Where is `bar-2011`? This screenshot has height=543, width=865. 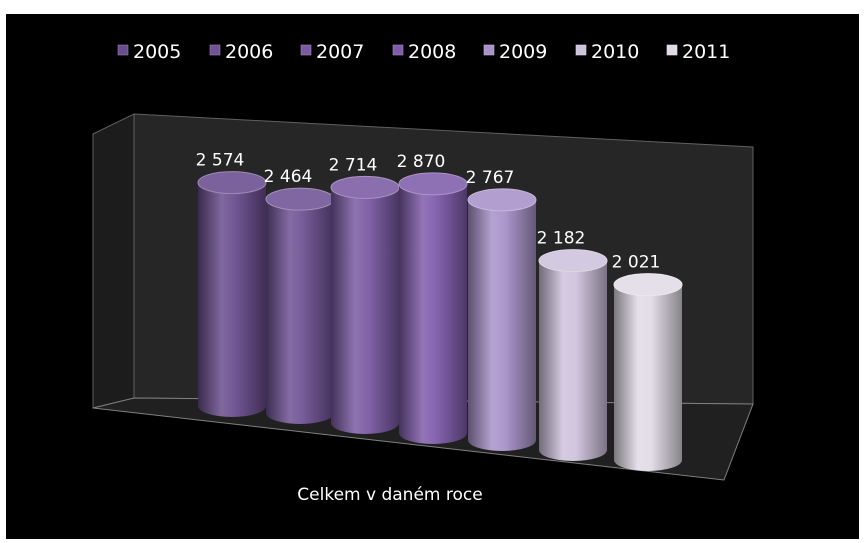
bar-2011 is located at coordinates (648, 372).